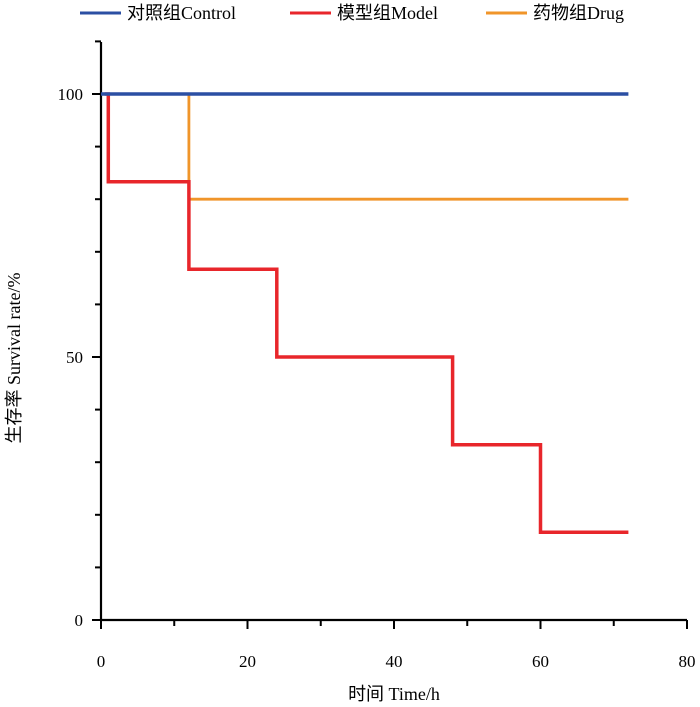  I want to click on legend-label: 对照组Control, so click(181, 13).